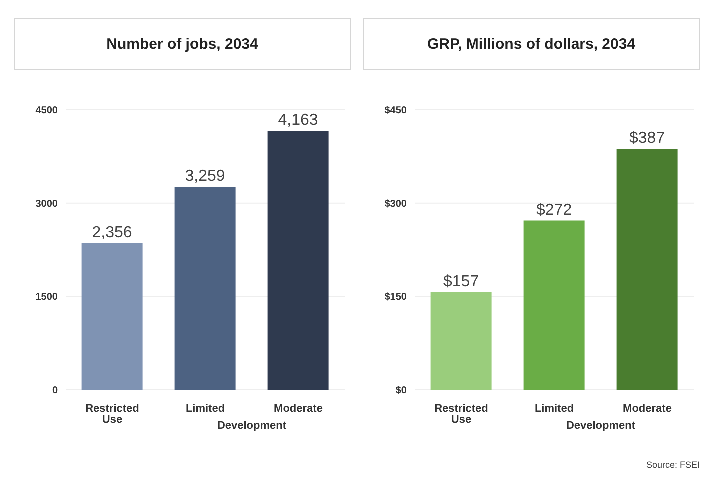 This screenshot has width=706, height=492. I want to click on y-tick-label: 1500, so click(47, 298).